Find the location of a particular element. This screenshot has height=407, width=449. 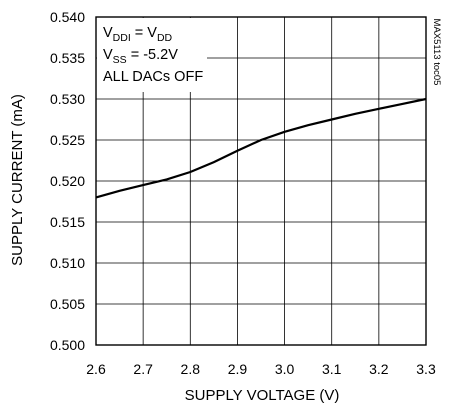

y-tick-label: 0.540 is located at coordinates (67, 17).